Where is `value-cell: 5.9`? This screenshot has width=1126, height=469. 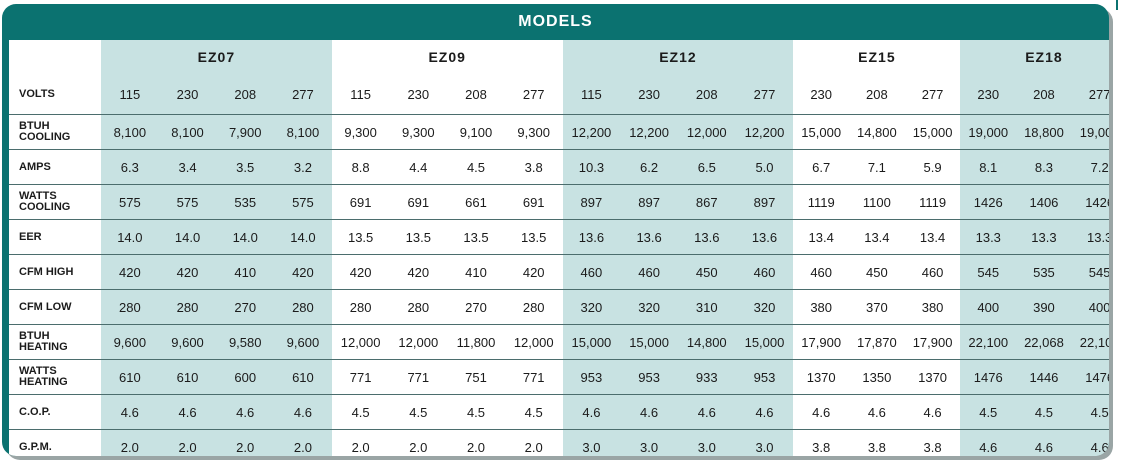
value-cell: 5.9 is located at coordinates (932, 167).